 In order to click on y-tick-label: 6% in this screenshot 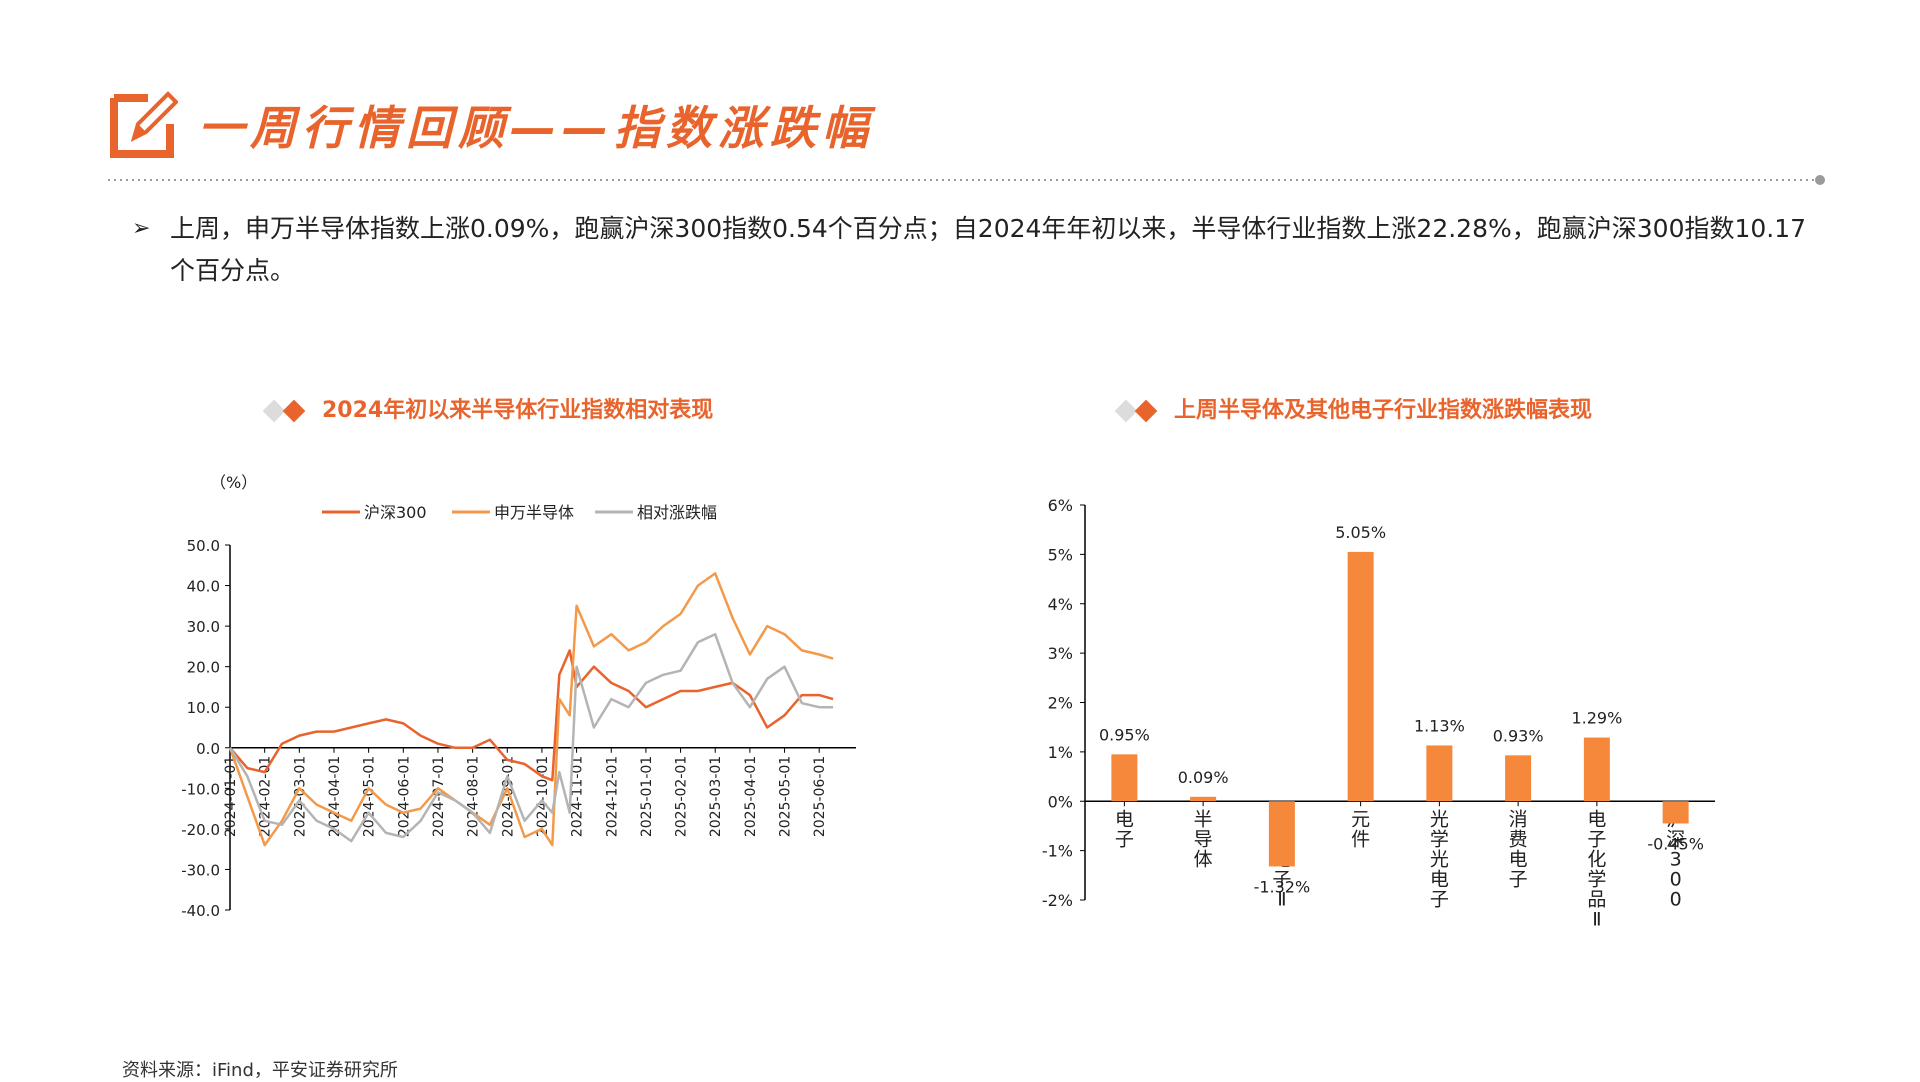, I will do `click(1060, 505)`.